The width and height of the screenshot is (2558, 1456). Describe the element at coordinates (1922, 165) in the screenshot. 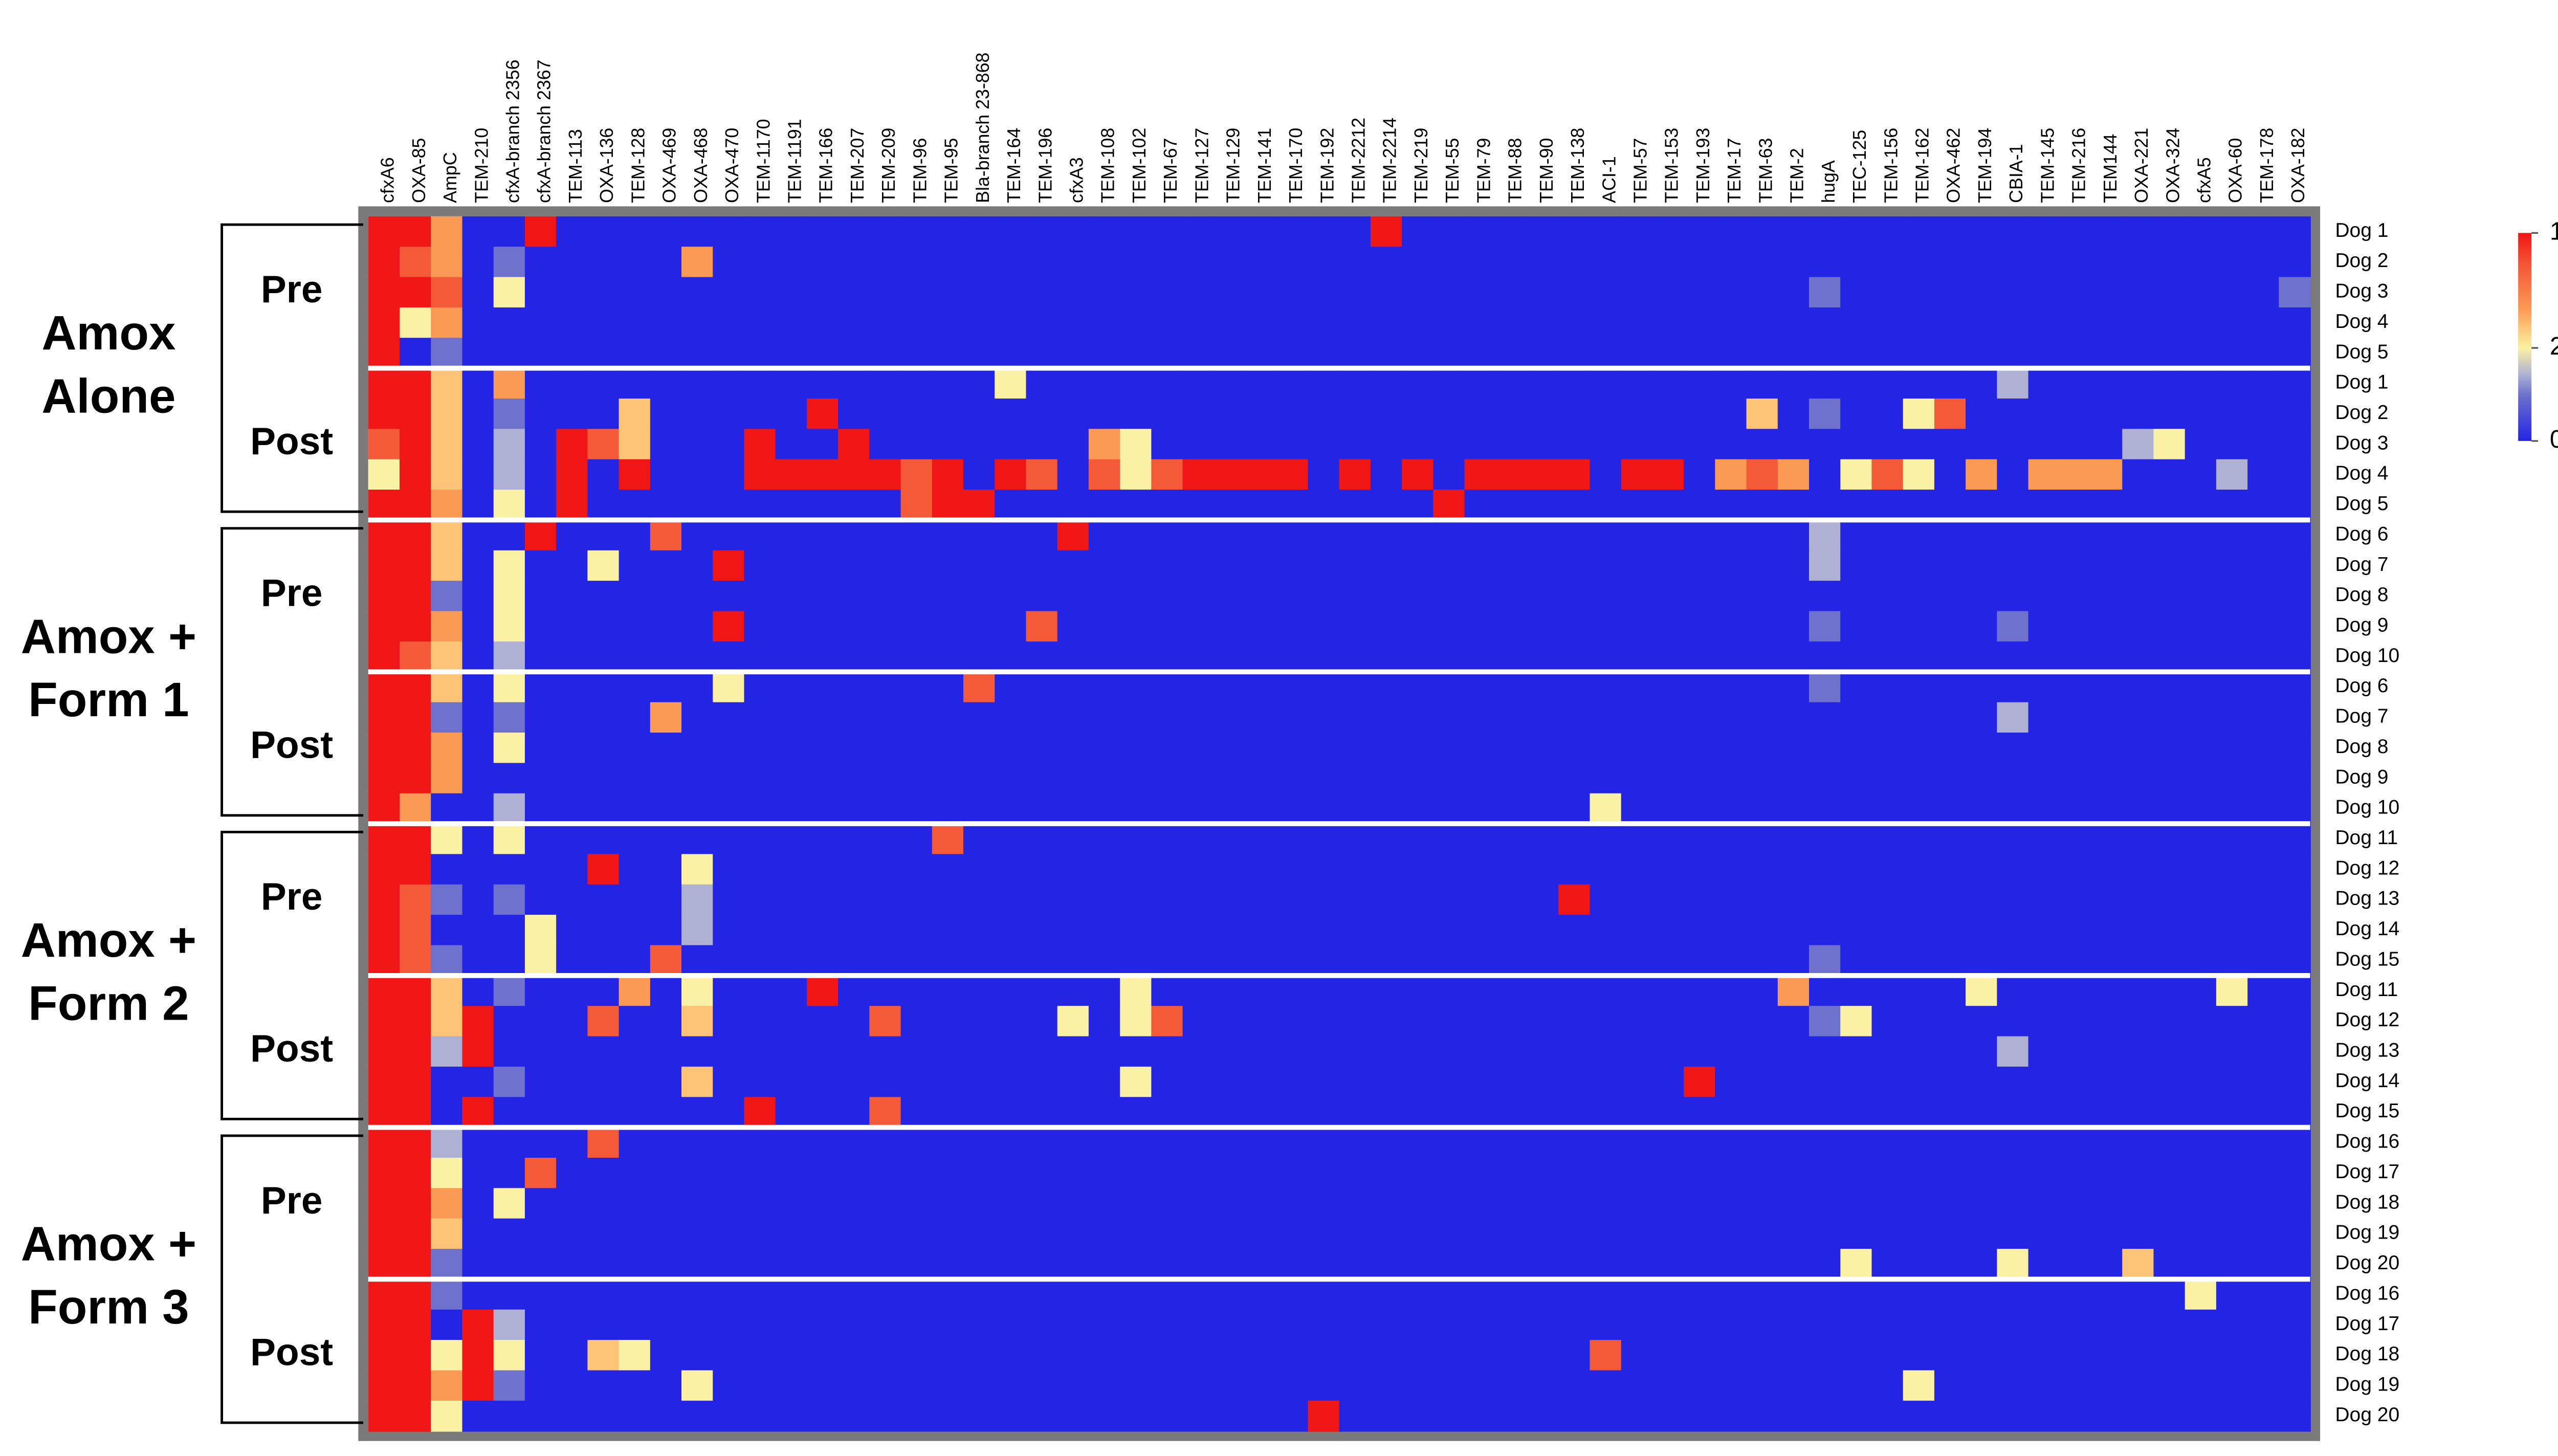

I see `column-label: TEM-162` at that location.